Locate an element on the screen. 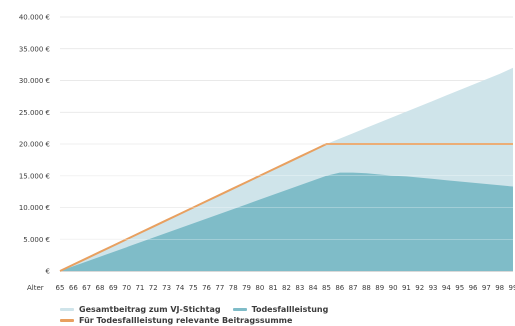  x-tick-label: 75 is located at coordinates (193, 288).